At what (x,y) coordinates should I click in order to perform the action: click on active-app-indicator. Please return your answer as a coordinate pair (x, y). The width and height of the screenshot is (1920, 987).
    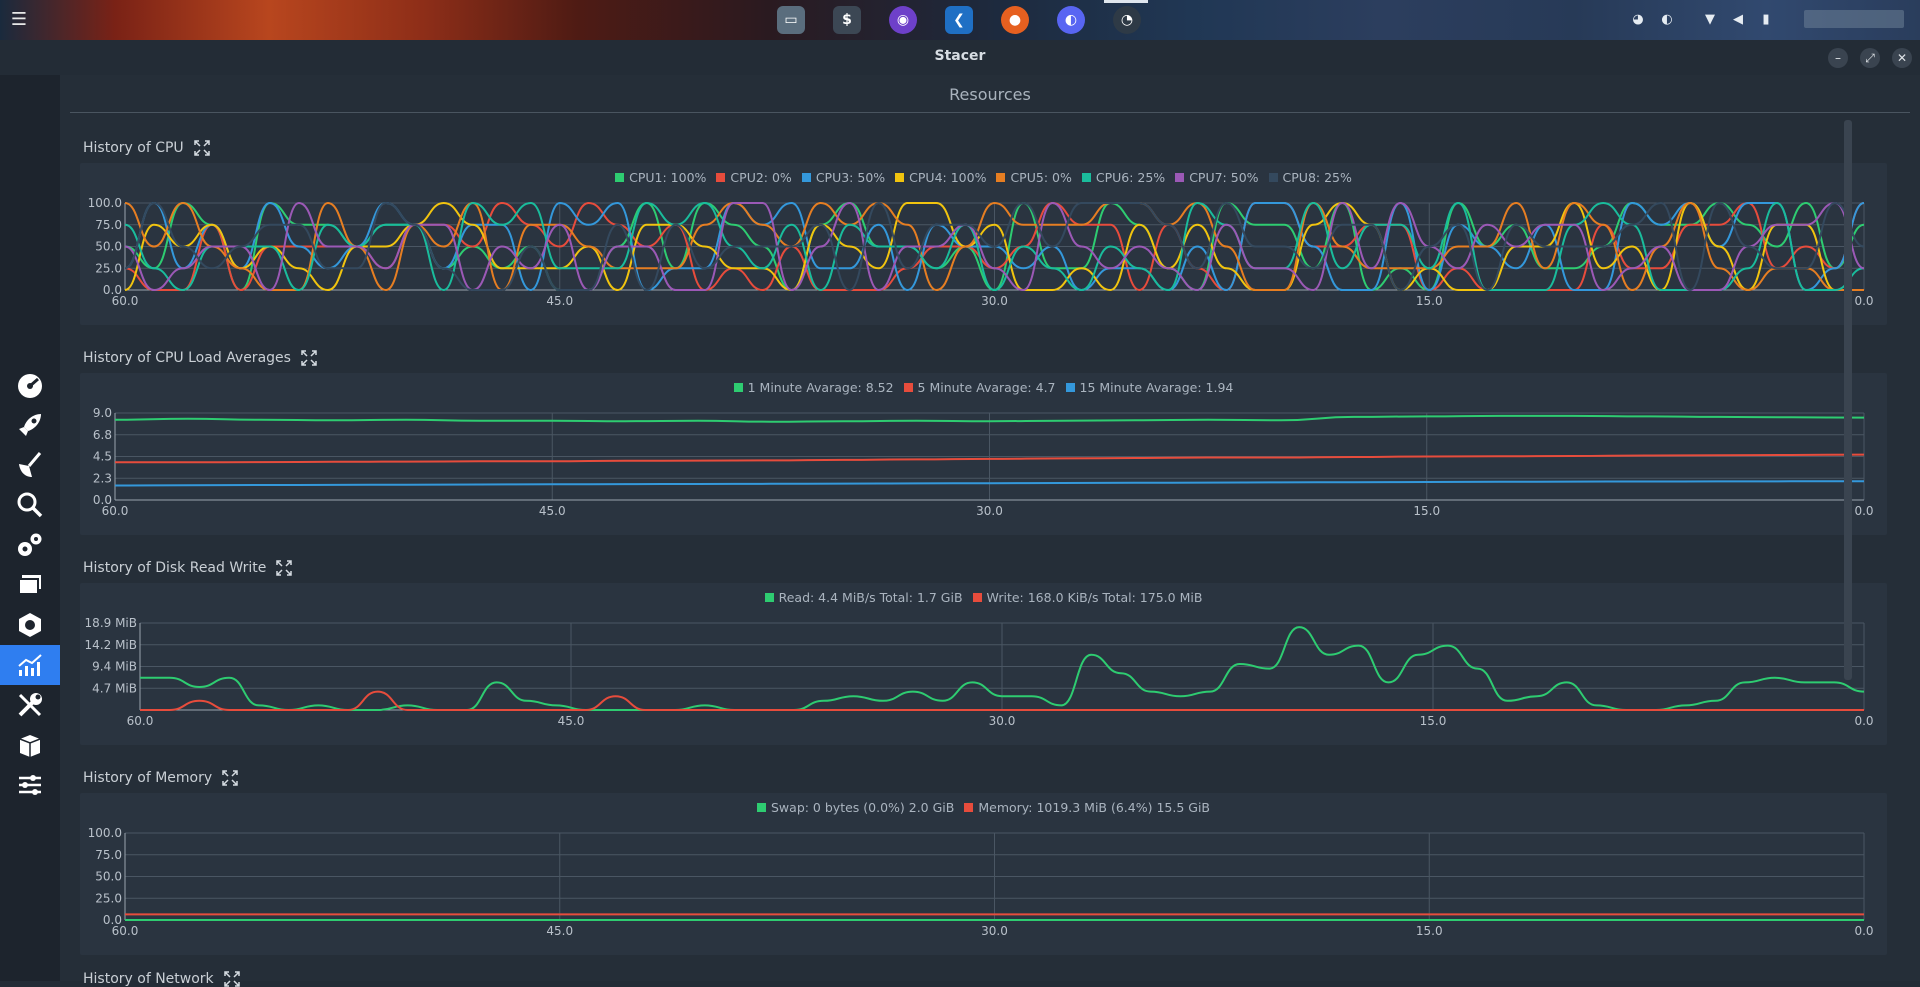
    Looking at the image, I should click on (1126, 1).